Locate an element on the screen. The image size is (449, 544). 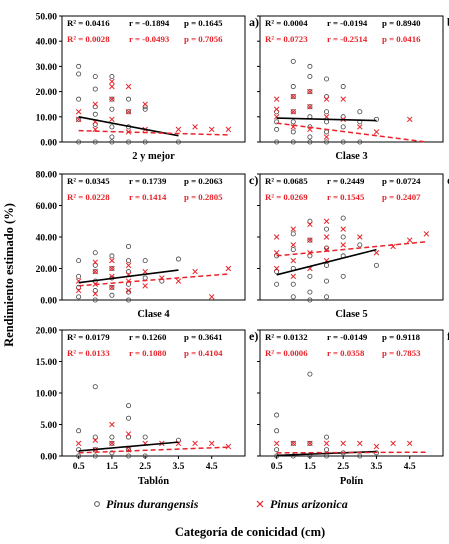
stat-p: p = 0.0416 is located at coordinates (401, 39).